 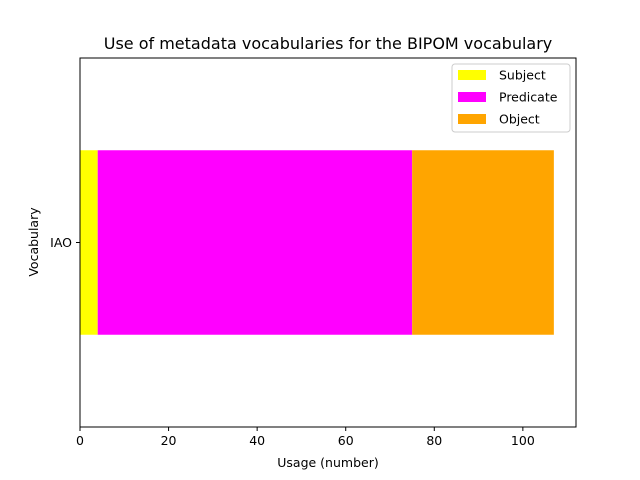 What do you see at coordinates (80, 440) in the screenshot?
I see `x-tick-label: 0` at bounding box center [80, 440].